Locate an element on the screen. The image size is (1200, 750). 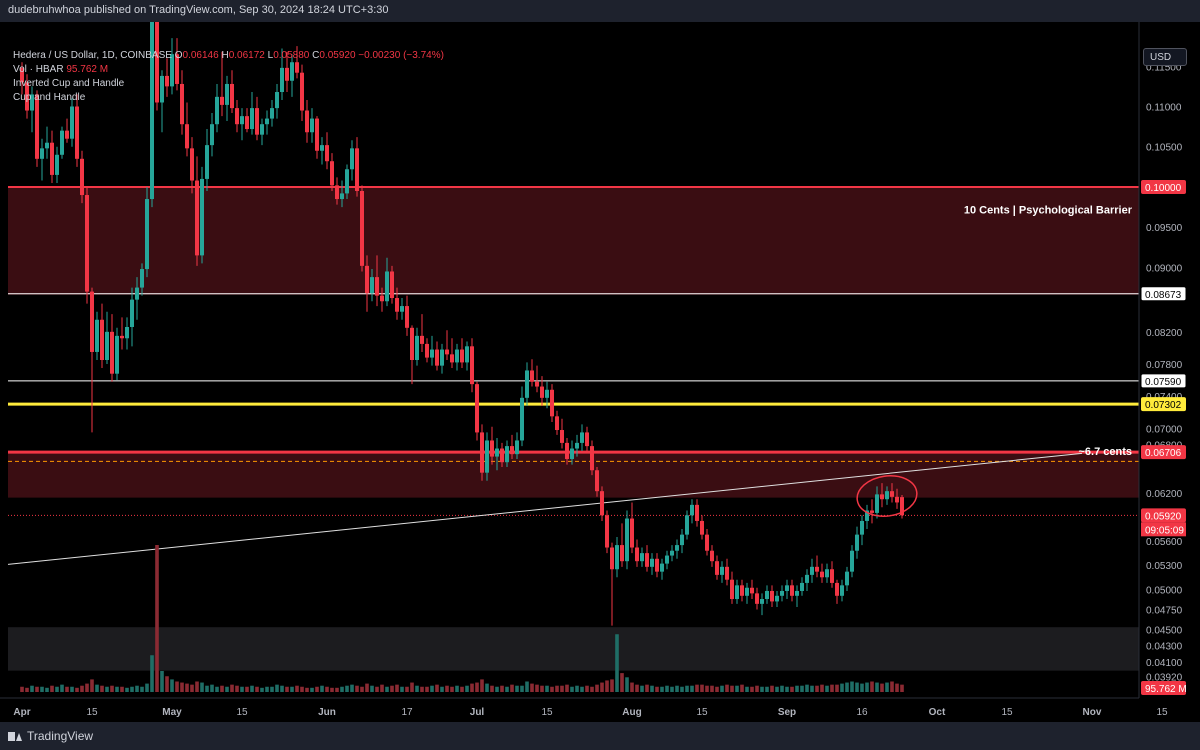
x-tick-label: May is located at coordinates (172, 712).